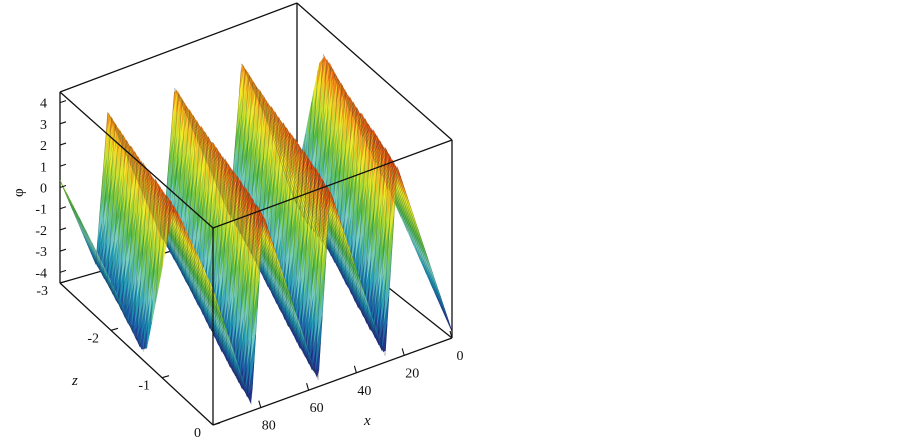  What do you see at coordinates (74, 381) in the screenshot?
I see `z-axis-label: z` at bounding box center [74, 381].